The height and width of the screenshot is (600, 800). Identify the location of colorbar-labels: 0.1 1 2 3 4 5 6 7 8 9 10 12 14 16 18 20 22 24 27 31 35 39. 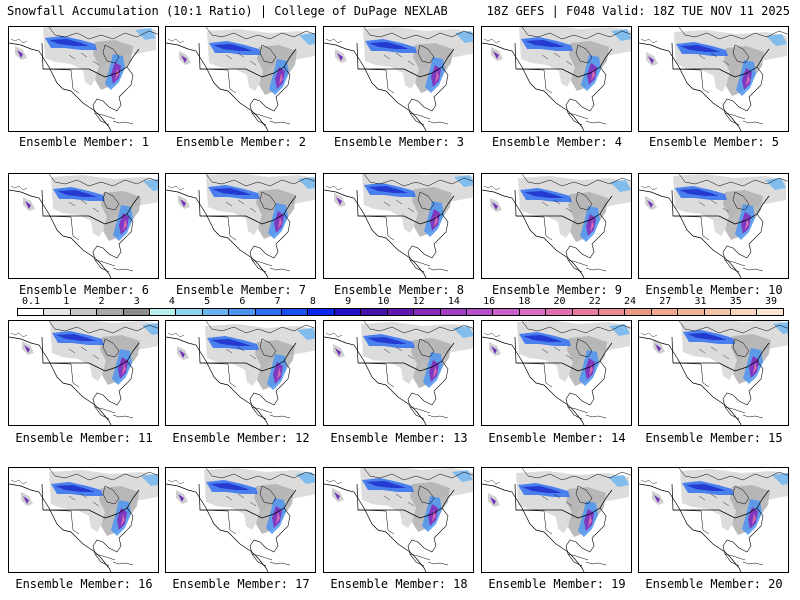
(400, 302).